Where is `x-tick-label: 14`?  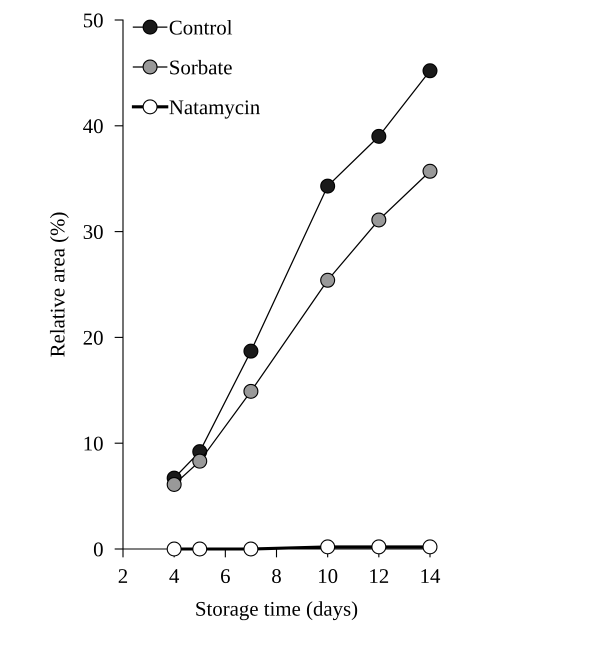 x-tick-label: 14 is located at coordinates (430, 576).